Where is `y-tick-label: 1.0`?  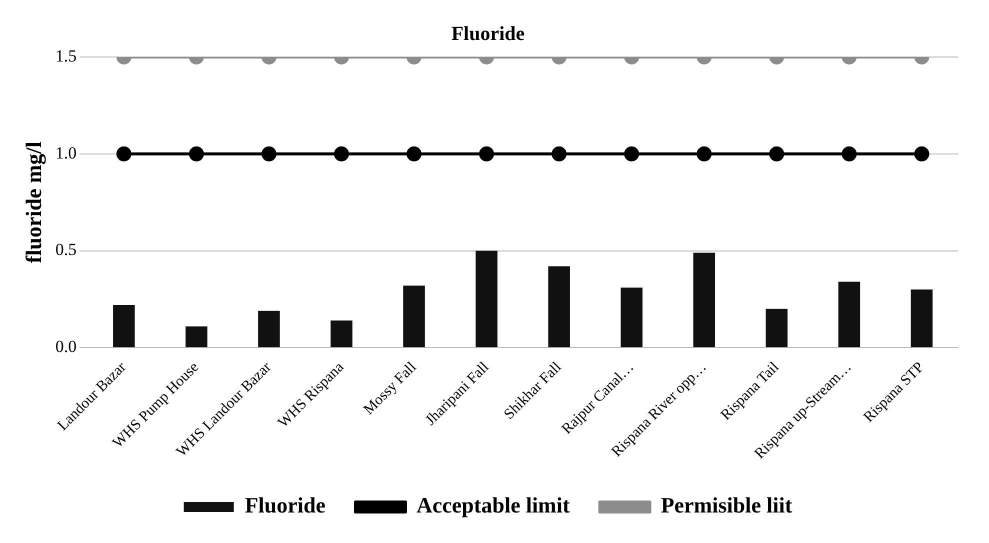 y-tick-label: 1.0 is located at coordinates (66, 152).